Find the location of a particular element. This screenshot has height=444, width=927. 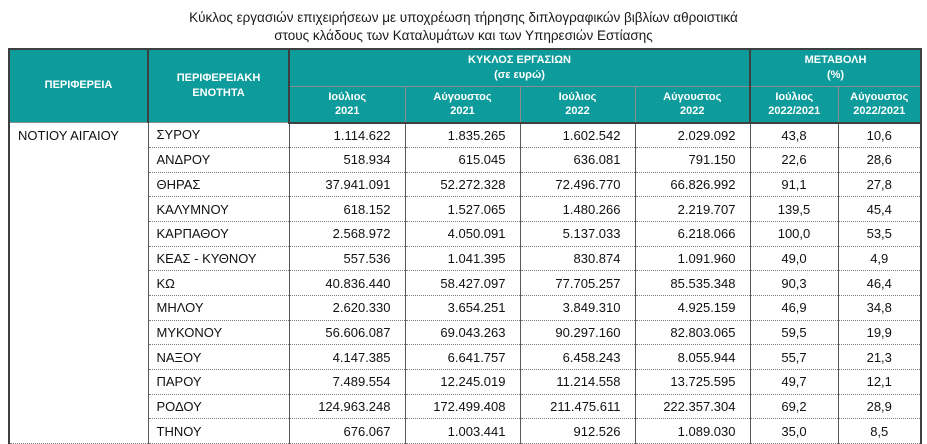

turnover-value-cell: 1.091.960 is located at coordinates (692, 259).